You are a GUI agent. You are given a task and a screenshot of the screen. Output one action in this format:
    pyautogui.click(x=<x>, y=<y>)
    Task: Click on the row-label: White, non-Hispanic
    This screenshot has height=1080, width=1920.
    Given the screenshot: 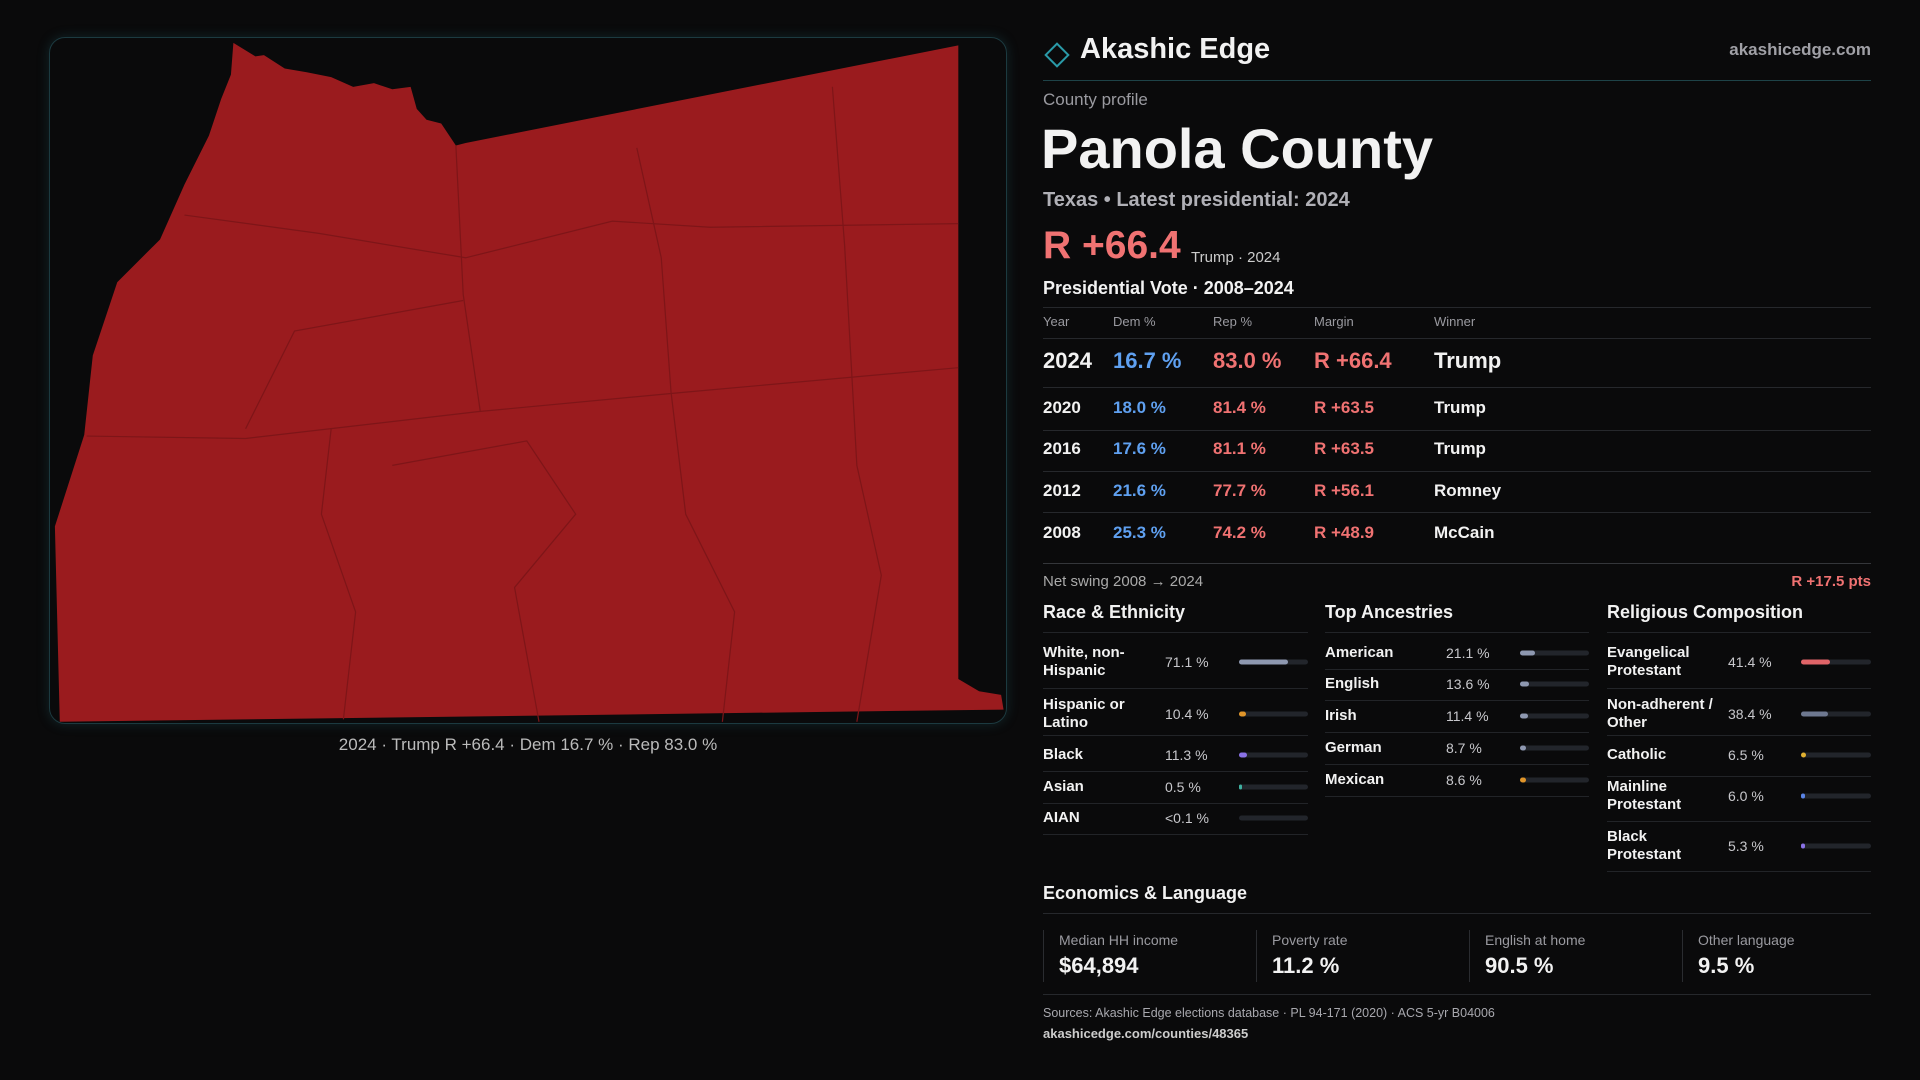 What is the action you would take?
    pyautogui.click(x=1084, y=661)
    